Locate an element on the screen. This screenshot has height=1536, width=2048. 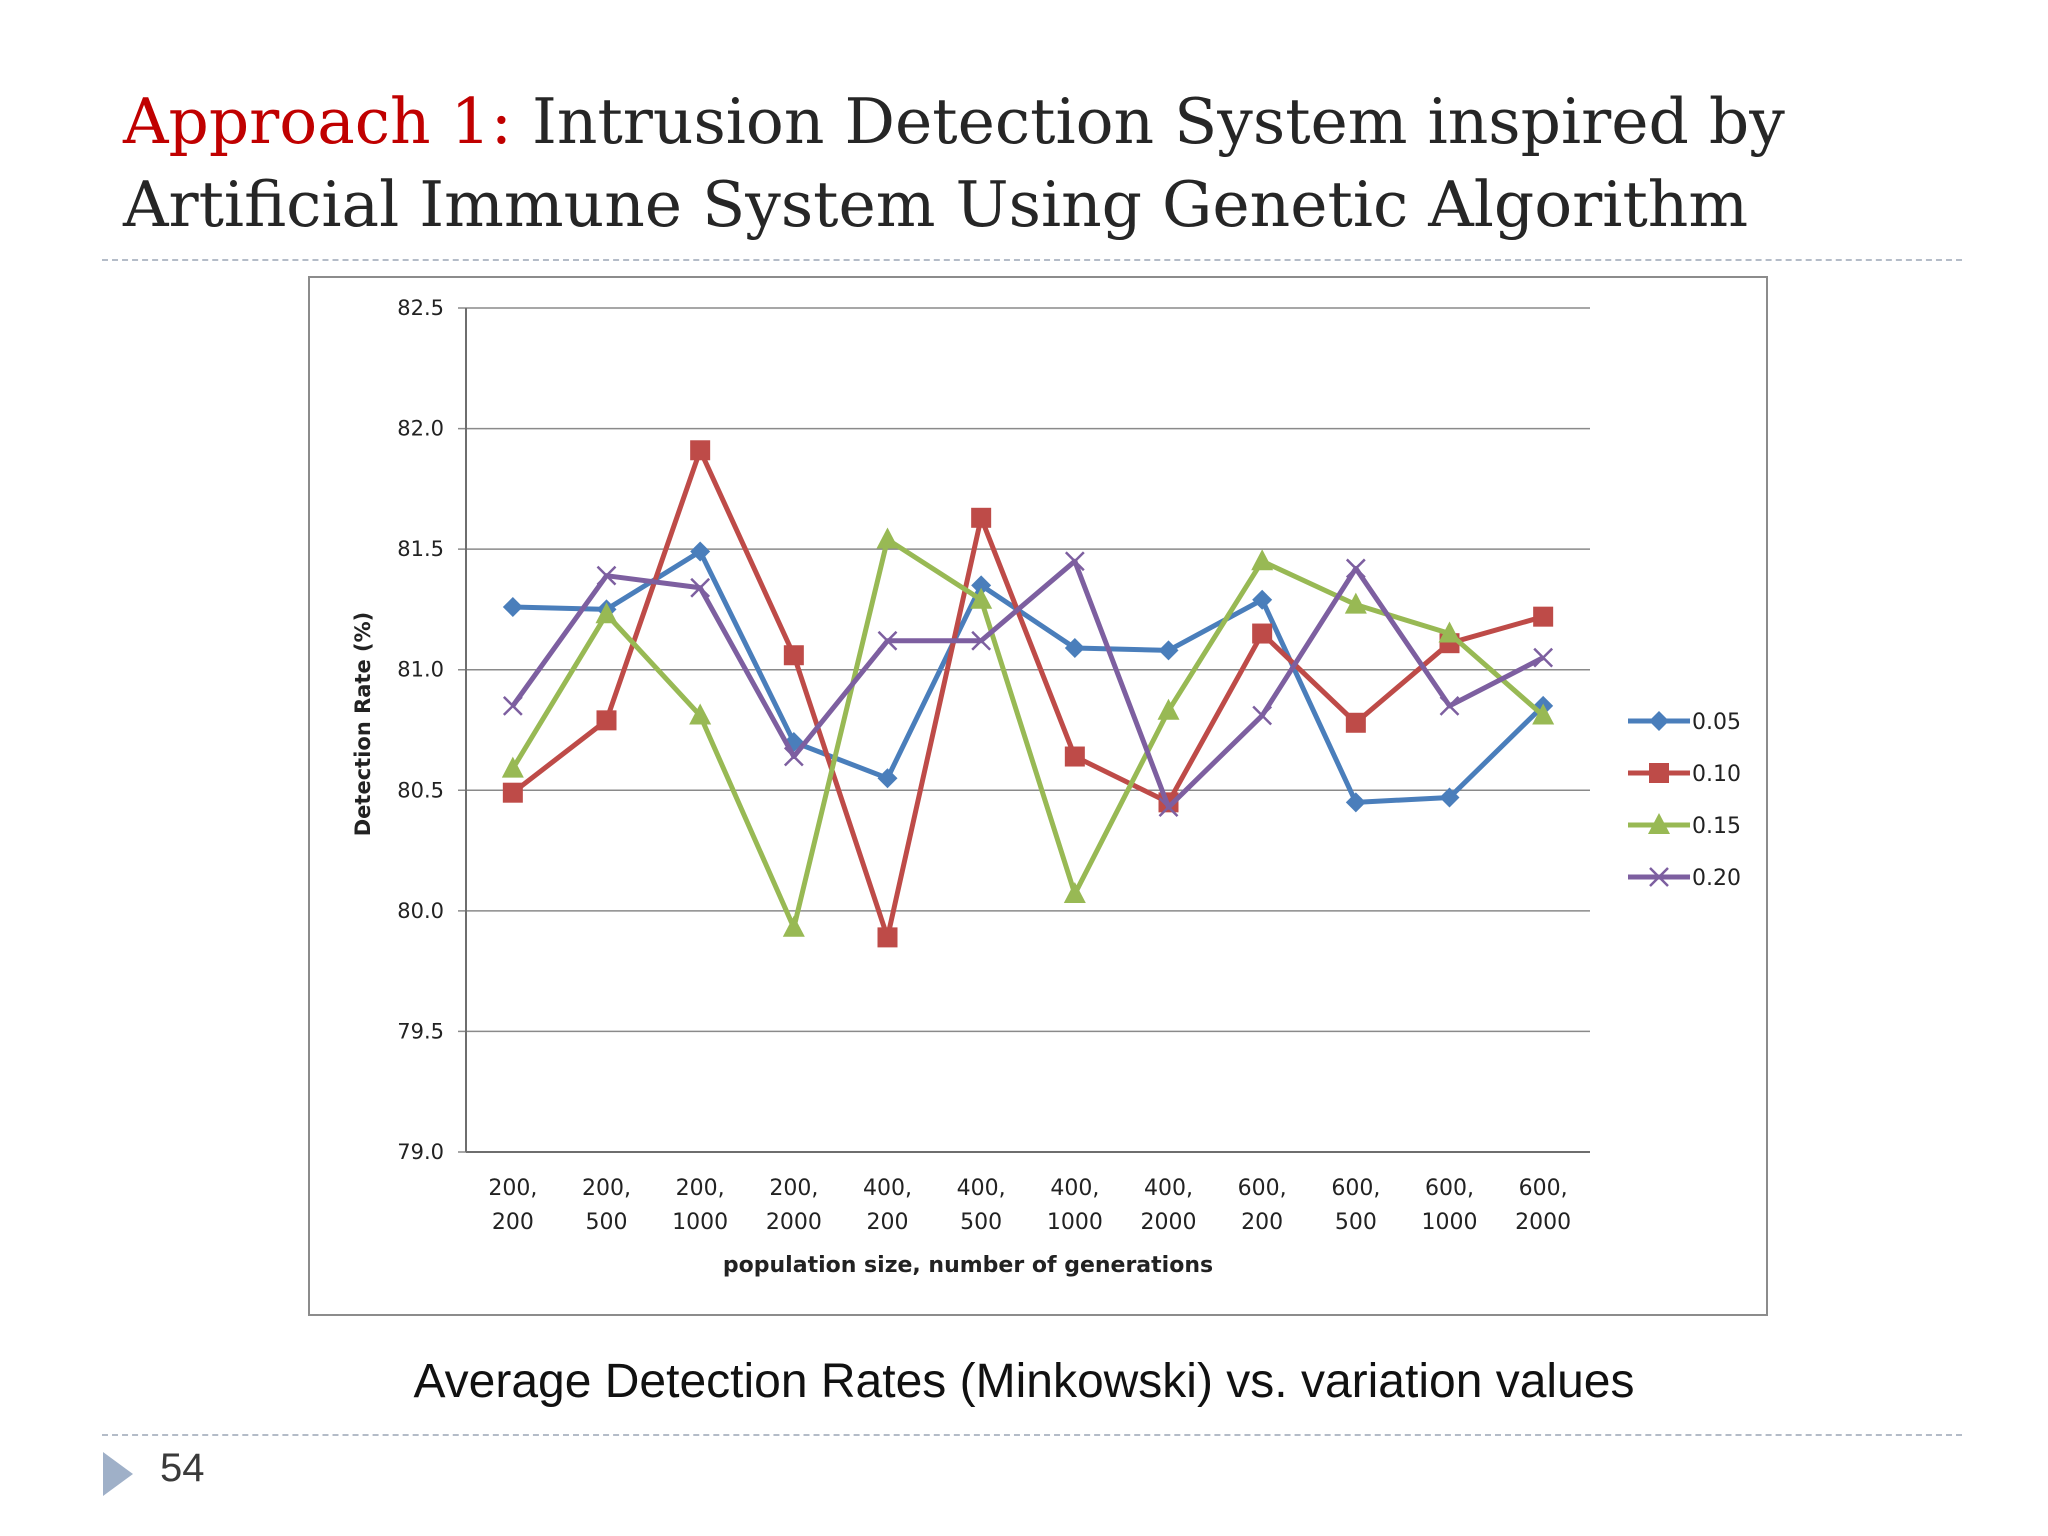
y-tick-label: 82.0 is located at coordinates (420, 429).